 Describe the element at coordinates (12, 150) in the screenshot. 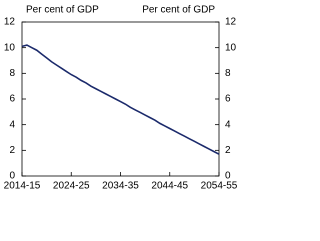

I see `y-tick-label: 2` at that location.